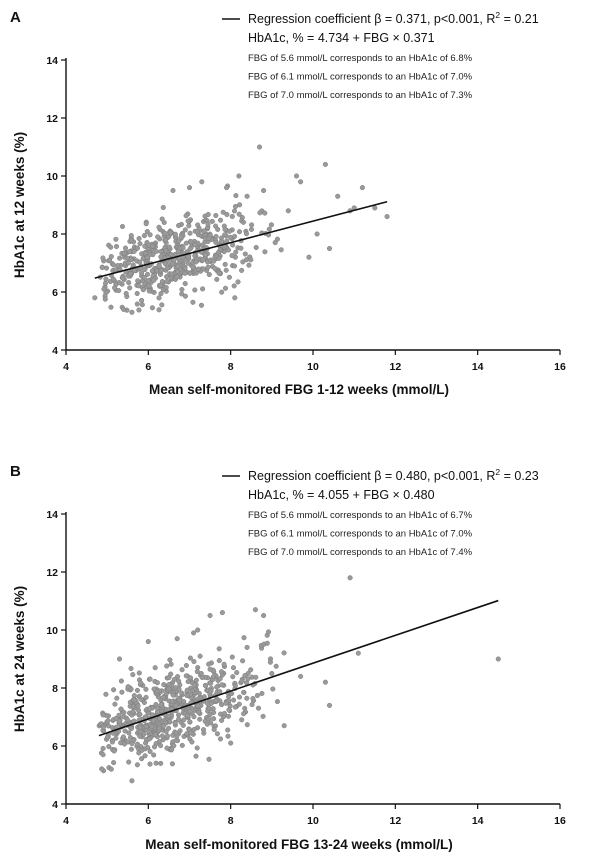 The width and height of the screenshot is (600, 858). What do you see at coordinates (395, 367) in the screenshot?
I see `x-tick-label: 12` at bounding box center [395, 367].